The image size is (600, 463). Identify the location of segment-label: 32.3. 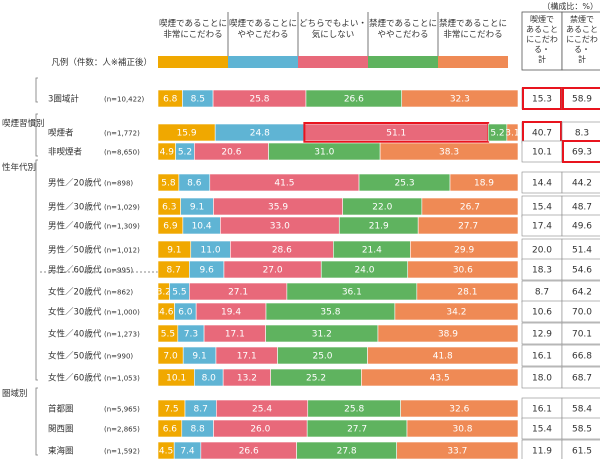
(460, 100).